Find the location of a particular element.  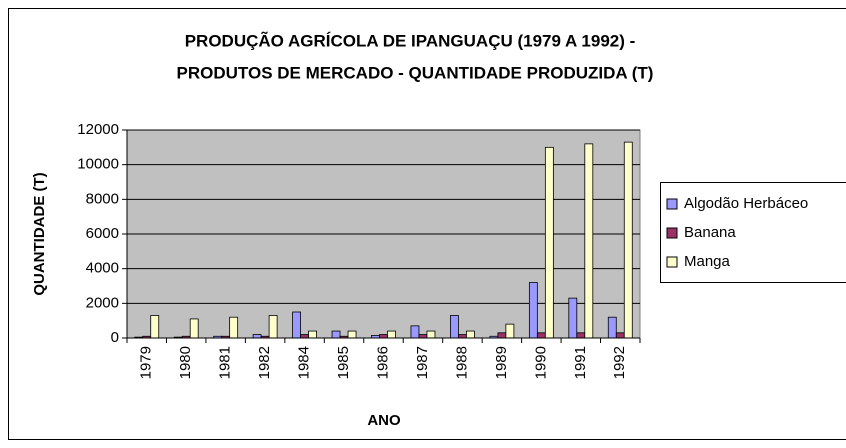

legend-label: Algodão Herbáceo is located at coordinates (746, 203).